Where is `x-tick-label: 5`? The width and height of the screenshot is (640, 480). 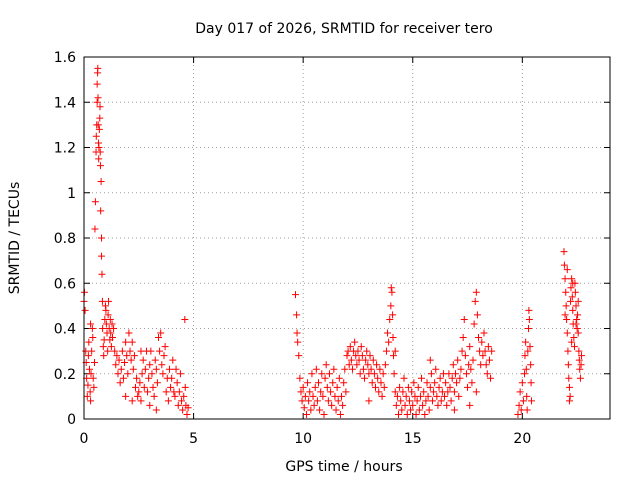
x-tick-label: 5 is located at coordinates (193, 439).